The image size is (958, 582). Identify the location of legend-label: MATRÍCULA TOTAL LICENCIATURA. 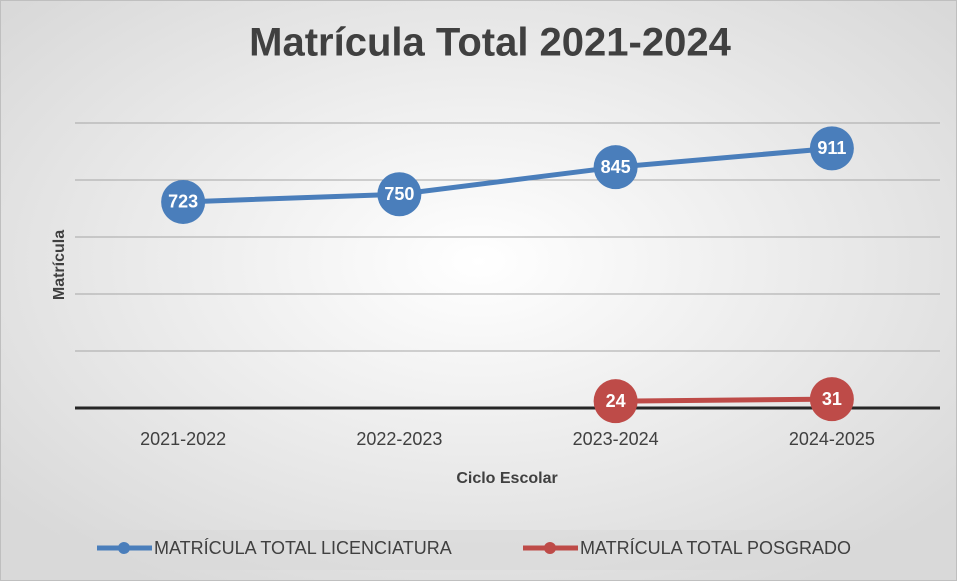
(303, 548).